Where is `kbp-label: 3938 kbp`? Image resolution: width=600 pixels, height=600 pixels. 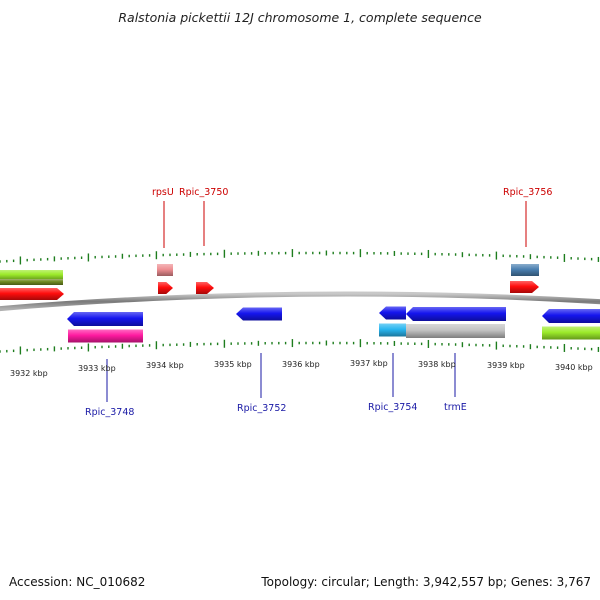 kbp-label: 3938 kbp is located at coordinates (437, 364).